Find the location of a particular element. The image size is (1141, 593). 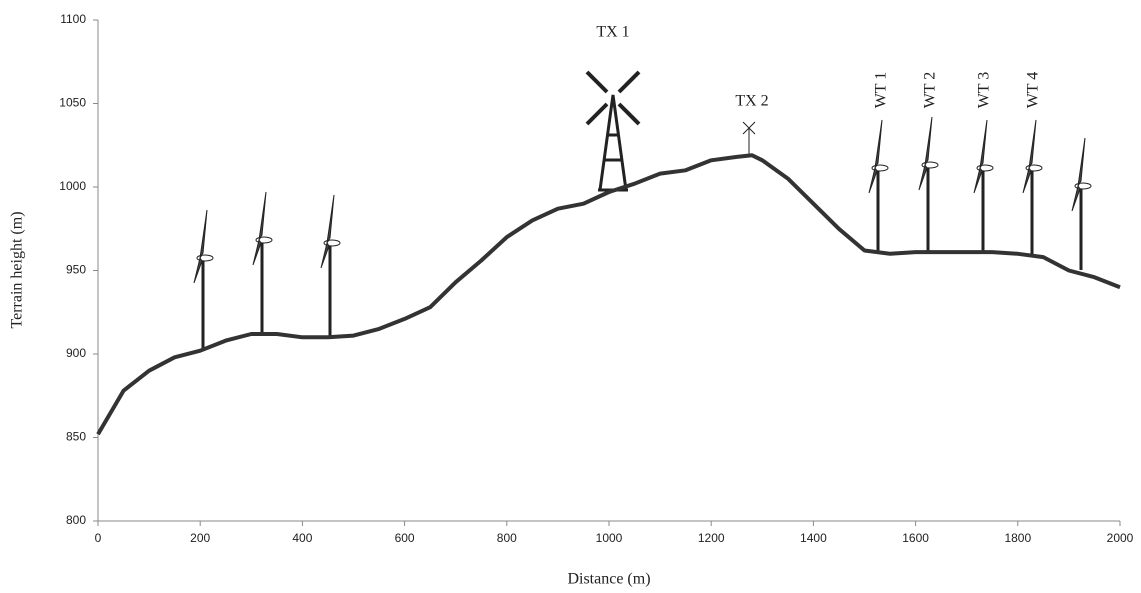

x-tick-label: 1400 is located at coordinates (813, 538).